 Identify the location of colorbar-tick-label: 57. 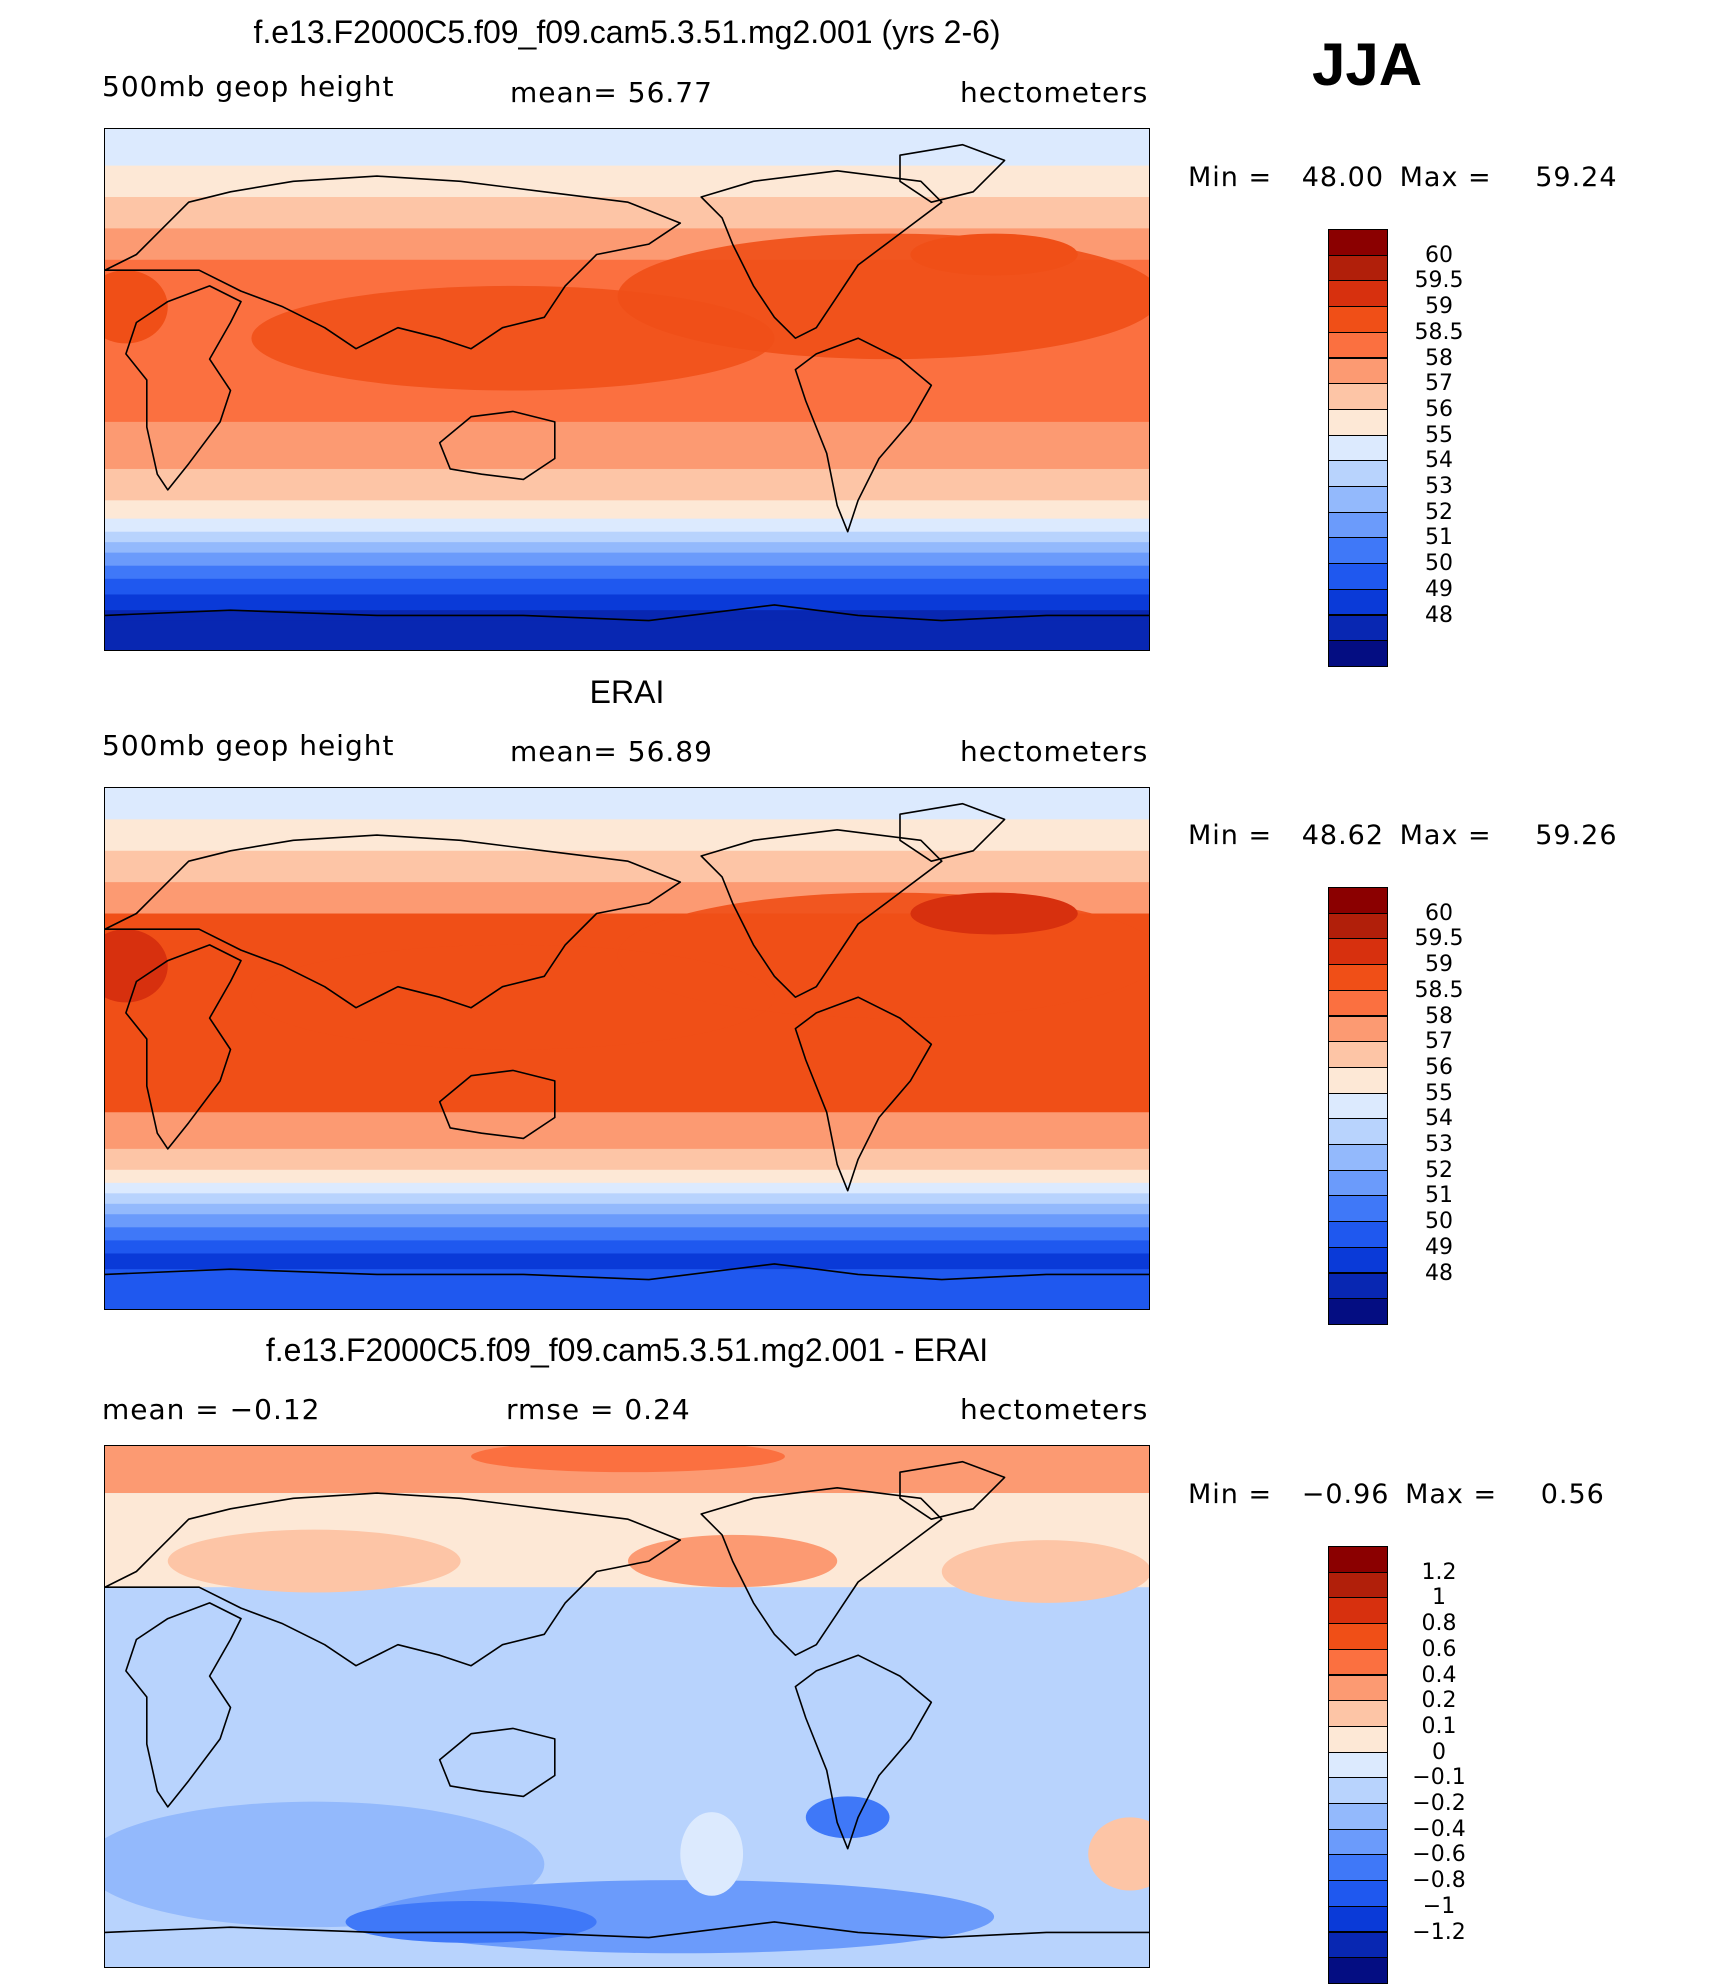
(1439, 1042).